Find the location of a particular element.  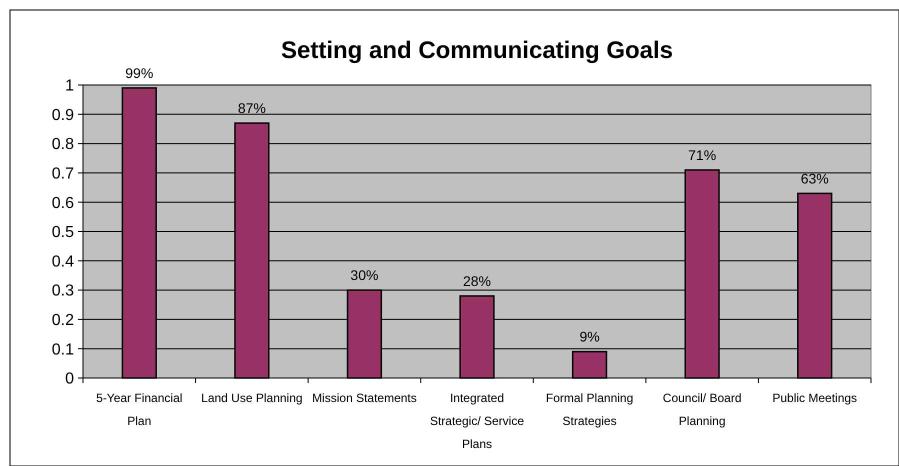

data-label: 9% is located at coordinates (589, 336).